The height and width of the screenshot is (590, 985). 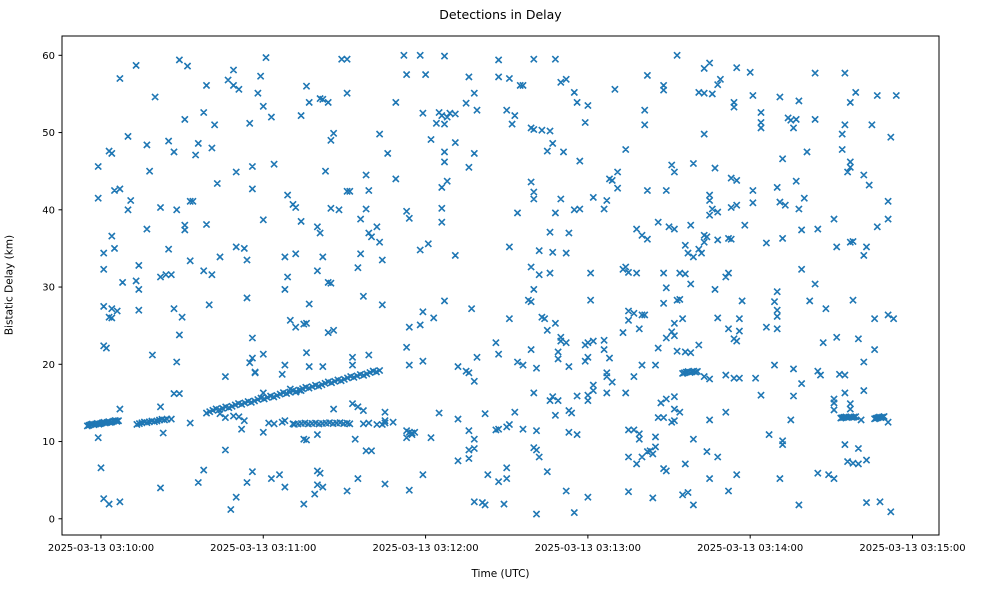 I want to click on y-tick-label: 0, so click(x=52, y=519).